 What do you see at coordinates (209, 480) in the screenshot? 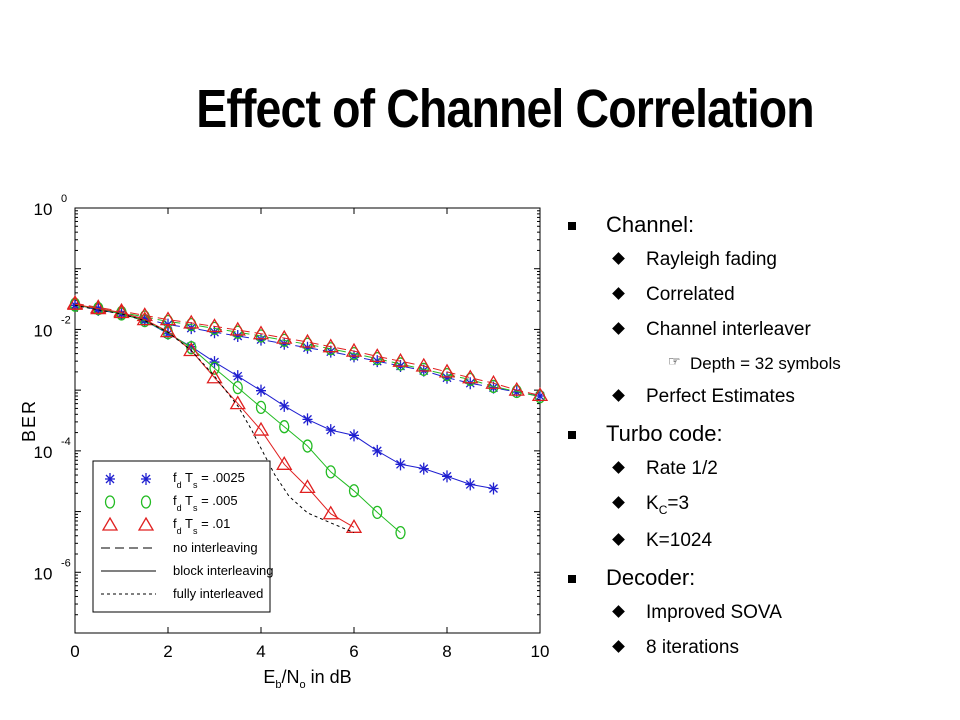
I see `legend-label: fd Ts = .0025` at bounding box center [209, 480].